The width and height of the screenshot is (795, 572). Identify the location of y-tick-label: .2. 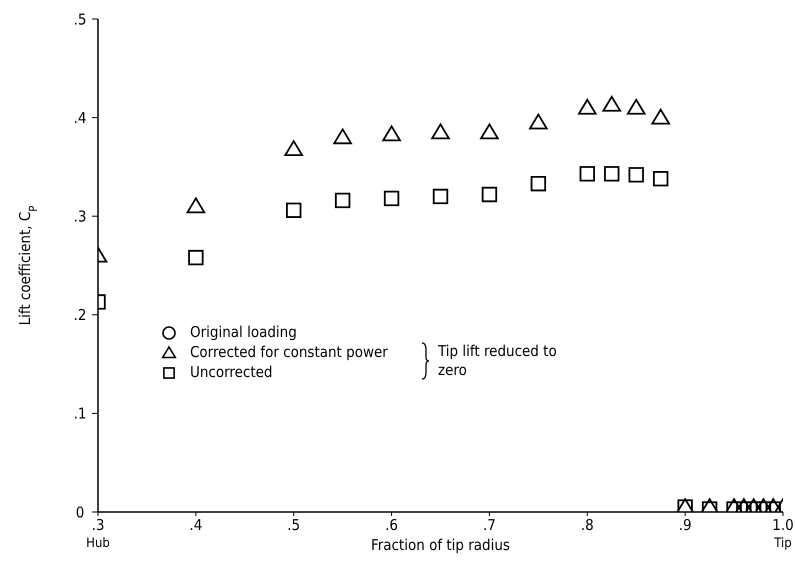
(80, 315).